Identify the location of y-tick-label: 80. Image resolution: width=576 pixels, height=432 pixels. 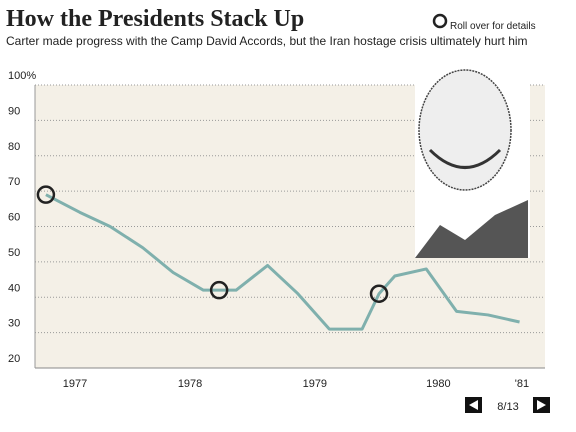
(14, 147).